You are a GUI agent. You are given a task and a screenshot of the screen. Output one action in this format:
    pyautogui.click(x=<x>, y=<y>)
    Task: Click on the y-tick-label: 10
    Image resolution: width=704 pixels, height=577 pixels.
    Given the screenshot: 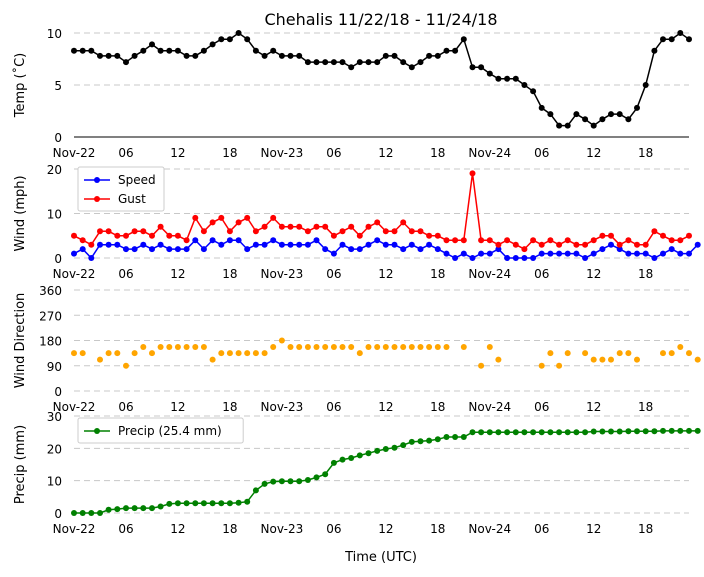 What is the action you would take?
    pyautogui.click(x=54, y=215)
    